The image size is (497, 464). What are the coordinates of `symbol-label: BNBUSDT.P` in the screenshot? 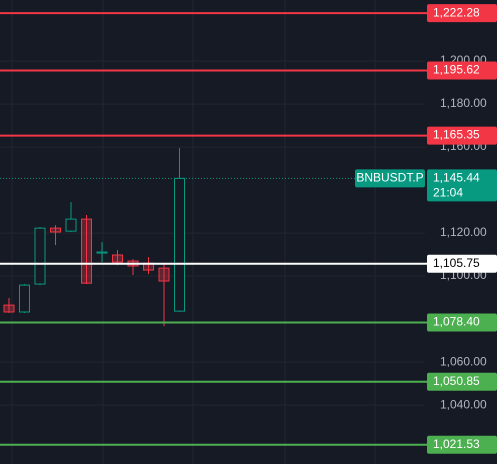 It's located at (389, 178).